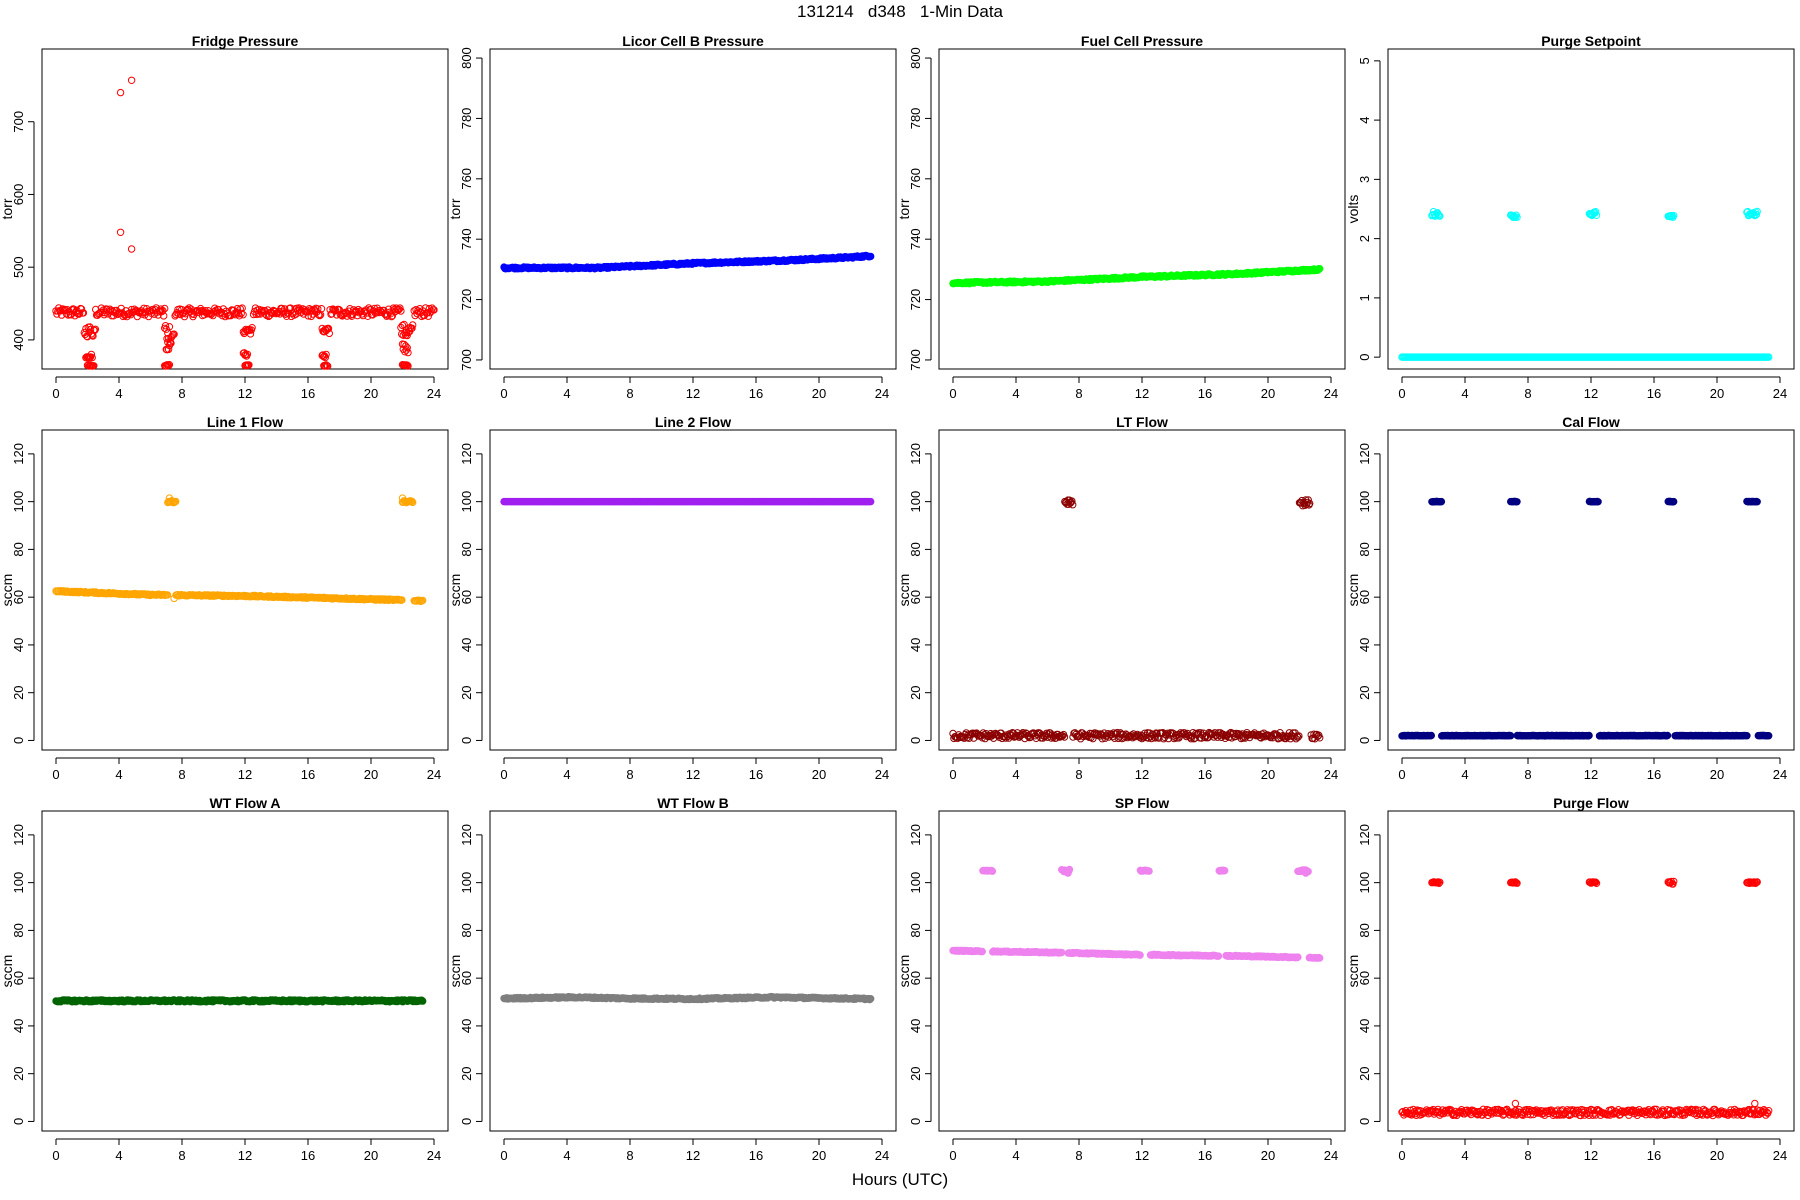  I want to click on y-tick-label: 760, so click(466, 179).